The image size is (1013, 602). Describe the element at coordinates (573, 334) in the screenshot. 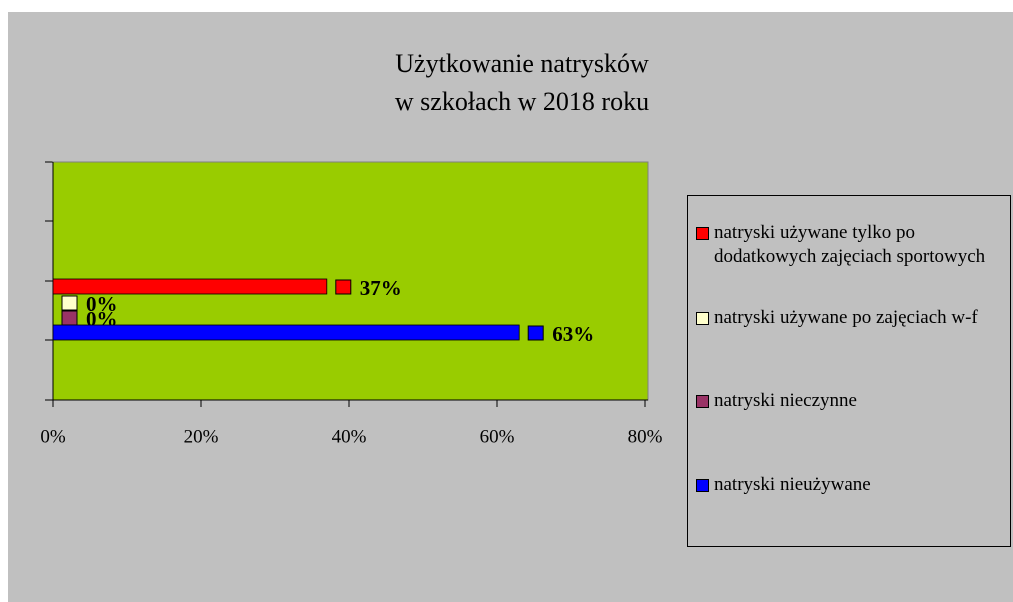

I see `data-label: 63%` at that location.